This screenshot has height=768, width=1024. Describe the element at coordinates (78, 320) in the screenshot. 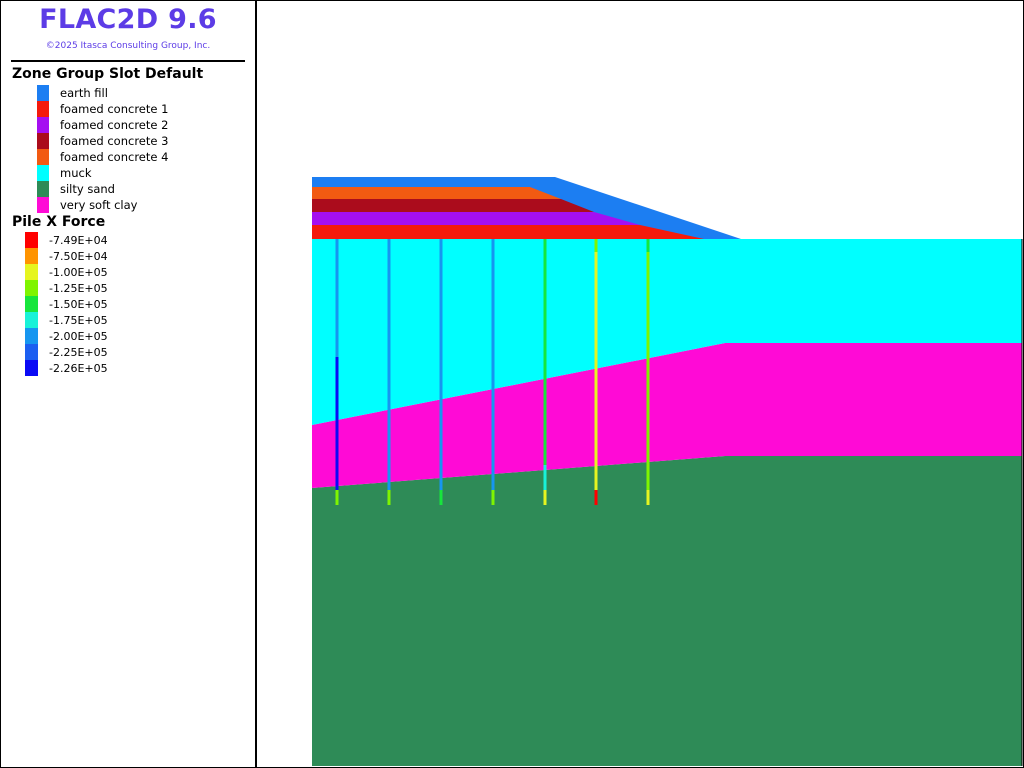

I see `force-legend-label: -1.75E+05` at that location.